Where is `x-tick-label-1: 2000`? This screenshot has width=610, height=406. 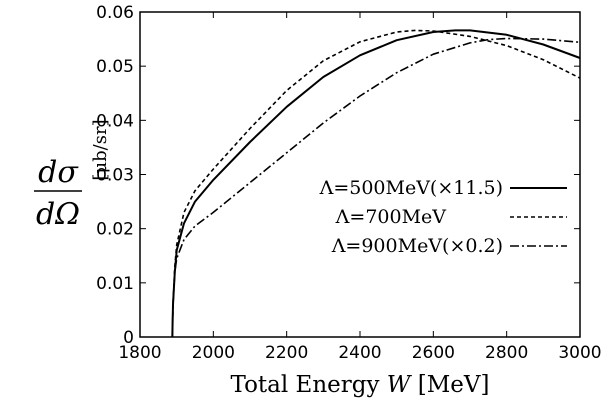 x-tick-label-1: 2000 is located at coordinates (213, 353).